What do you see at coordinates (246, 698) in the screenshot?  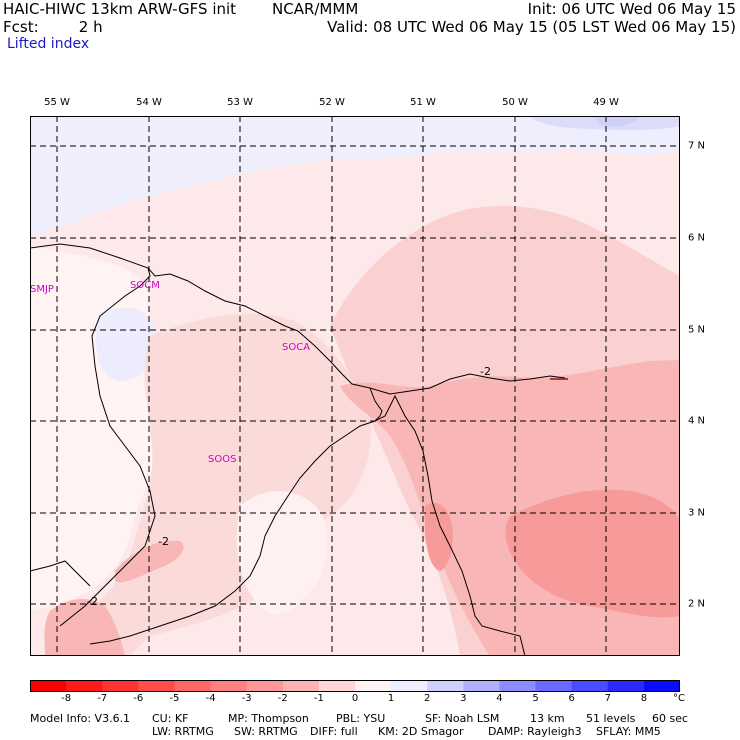 I see `colorbar-tick-label: -3` at bounding box center [246, 698].